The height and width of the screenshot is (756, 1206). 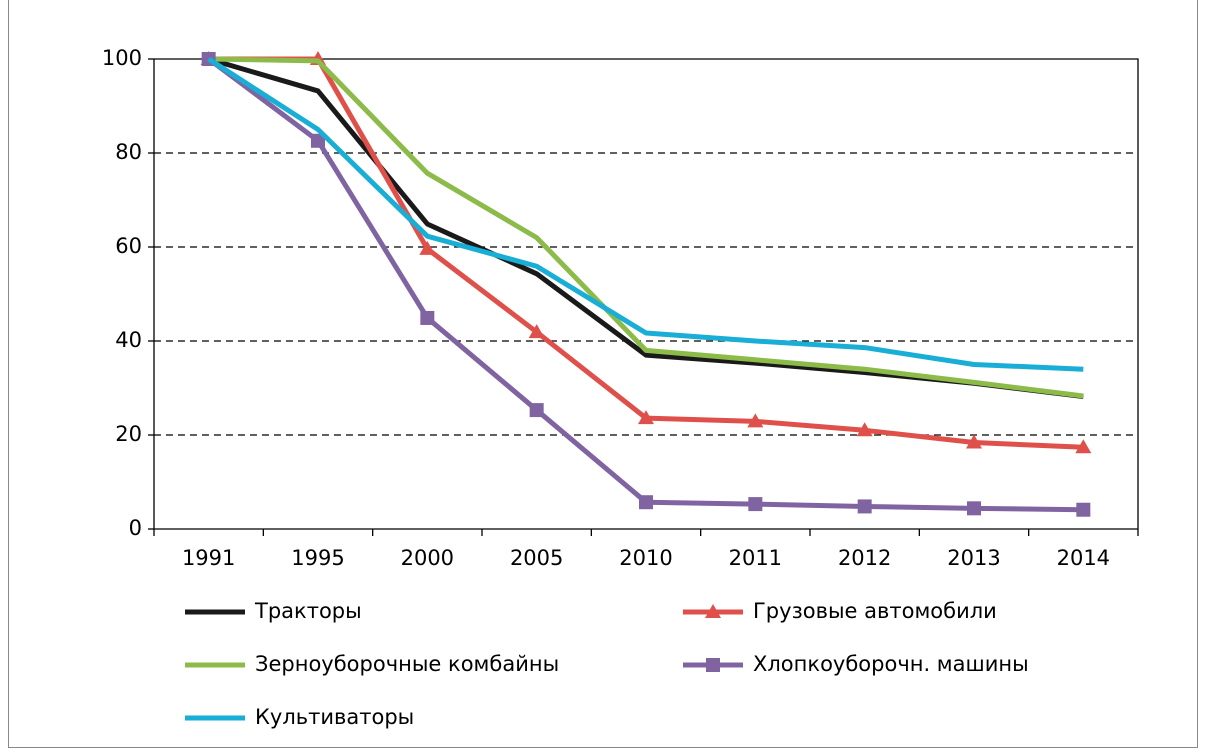 I want to click on x-tick-label: 2000, so click(x=427, y=558).